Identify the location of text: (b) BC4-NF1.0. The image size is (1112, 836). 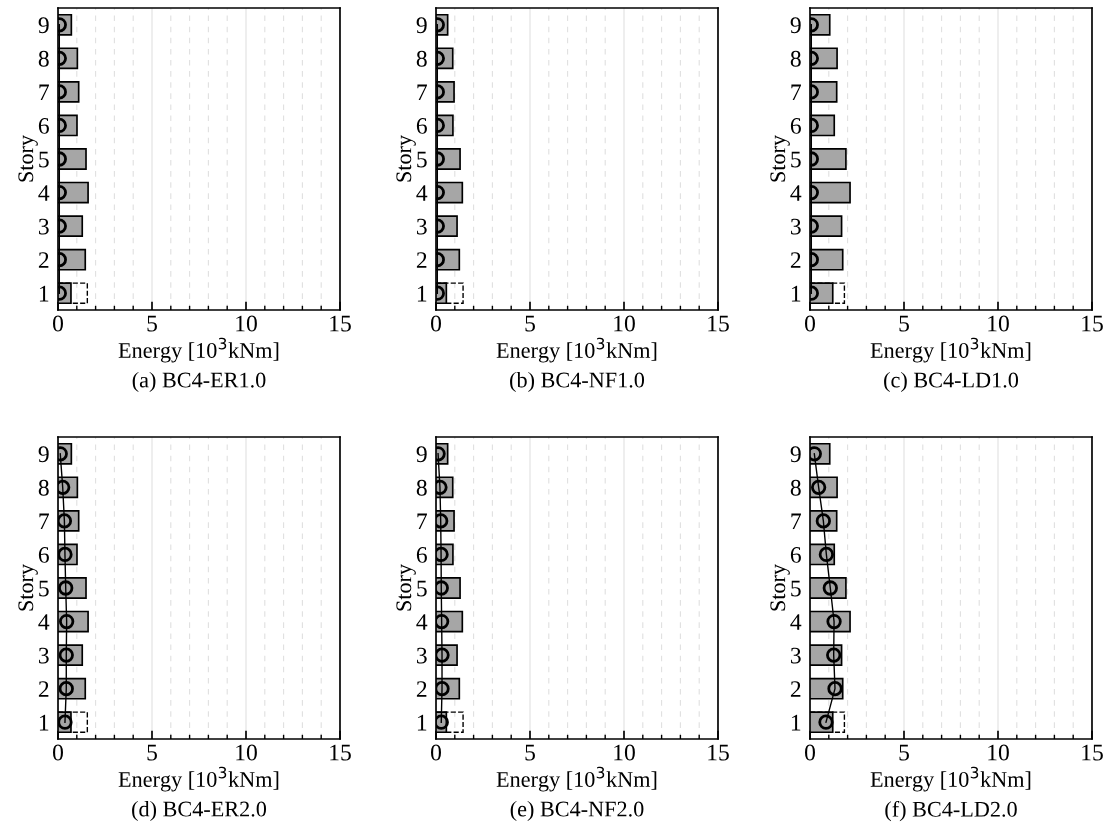
(577, 382).